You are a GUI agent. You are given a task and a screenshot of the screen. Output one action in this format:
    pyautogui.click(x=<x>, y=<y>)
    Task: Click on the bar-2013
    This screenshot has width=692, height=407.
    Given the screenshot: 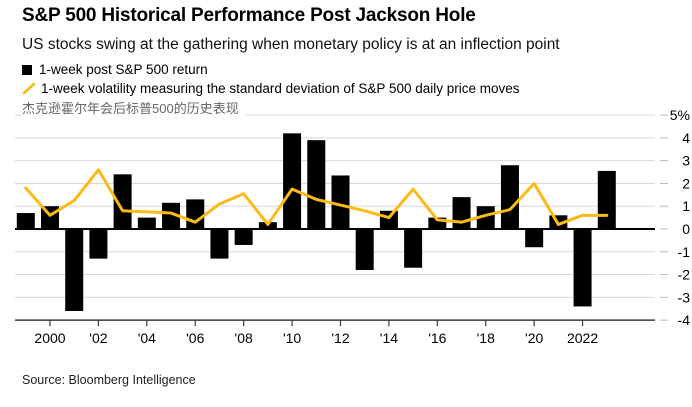 What is the action you would take?
    pyautogui.click(x=364, y=249)
    